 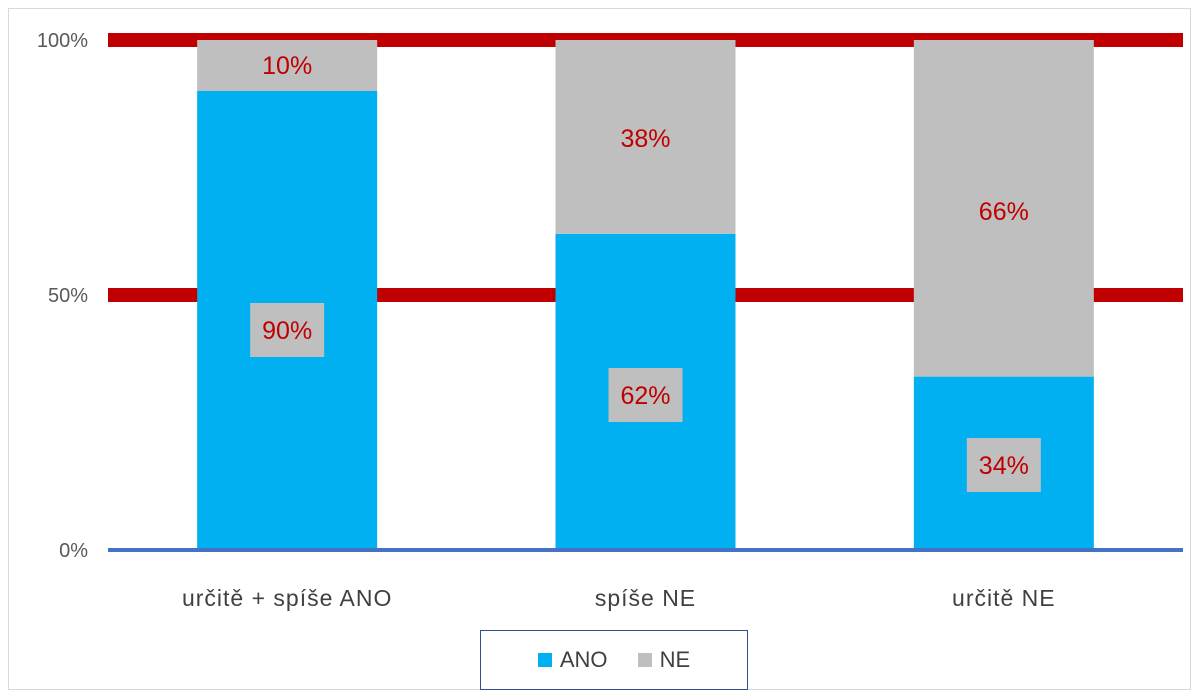 What do you see at coordinates (675, 659) in the screenshot?
I see `legend-label-ne: NE` at bounding box center [675, 659].